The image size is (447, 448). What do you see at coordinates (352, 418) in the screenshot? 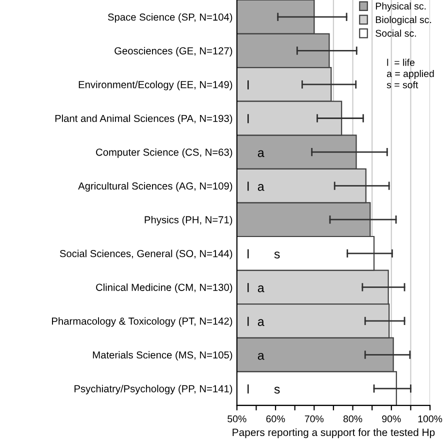
I see `x-tick-label: 80%` at bounding box center [352, 418].